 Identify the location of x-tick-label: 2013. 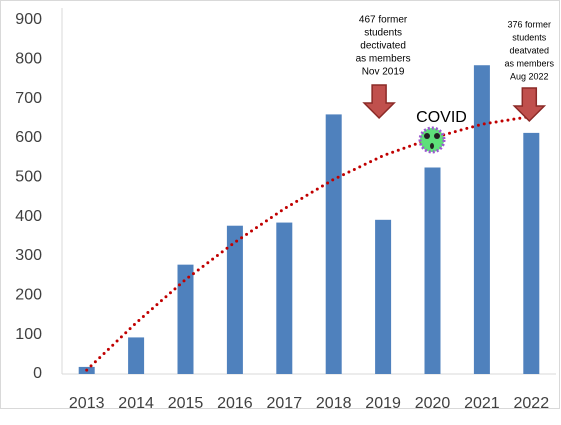
(87, 403).